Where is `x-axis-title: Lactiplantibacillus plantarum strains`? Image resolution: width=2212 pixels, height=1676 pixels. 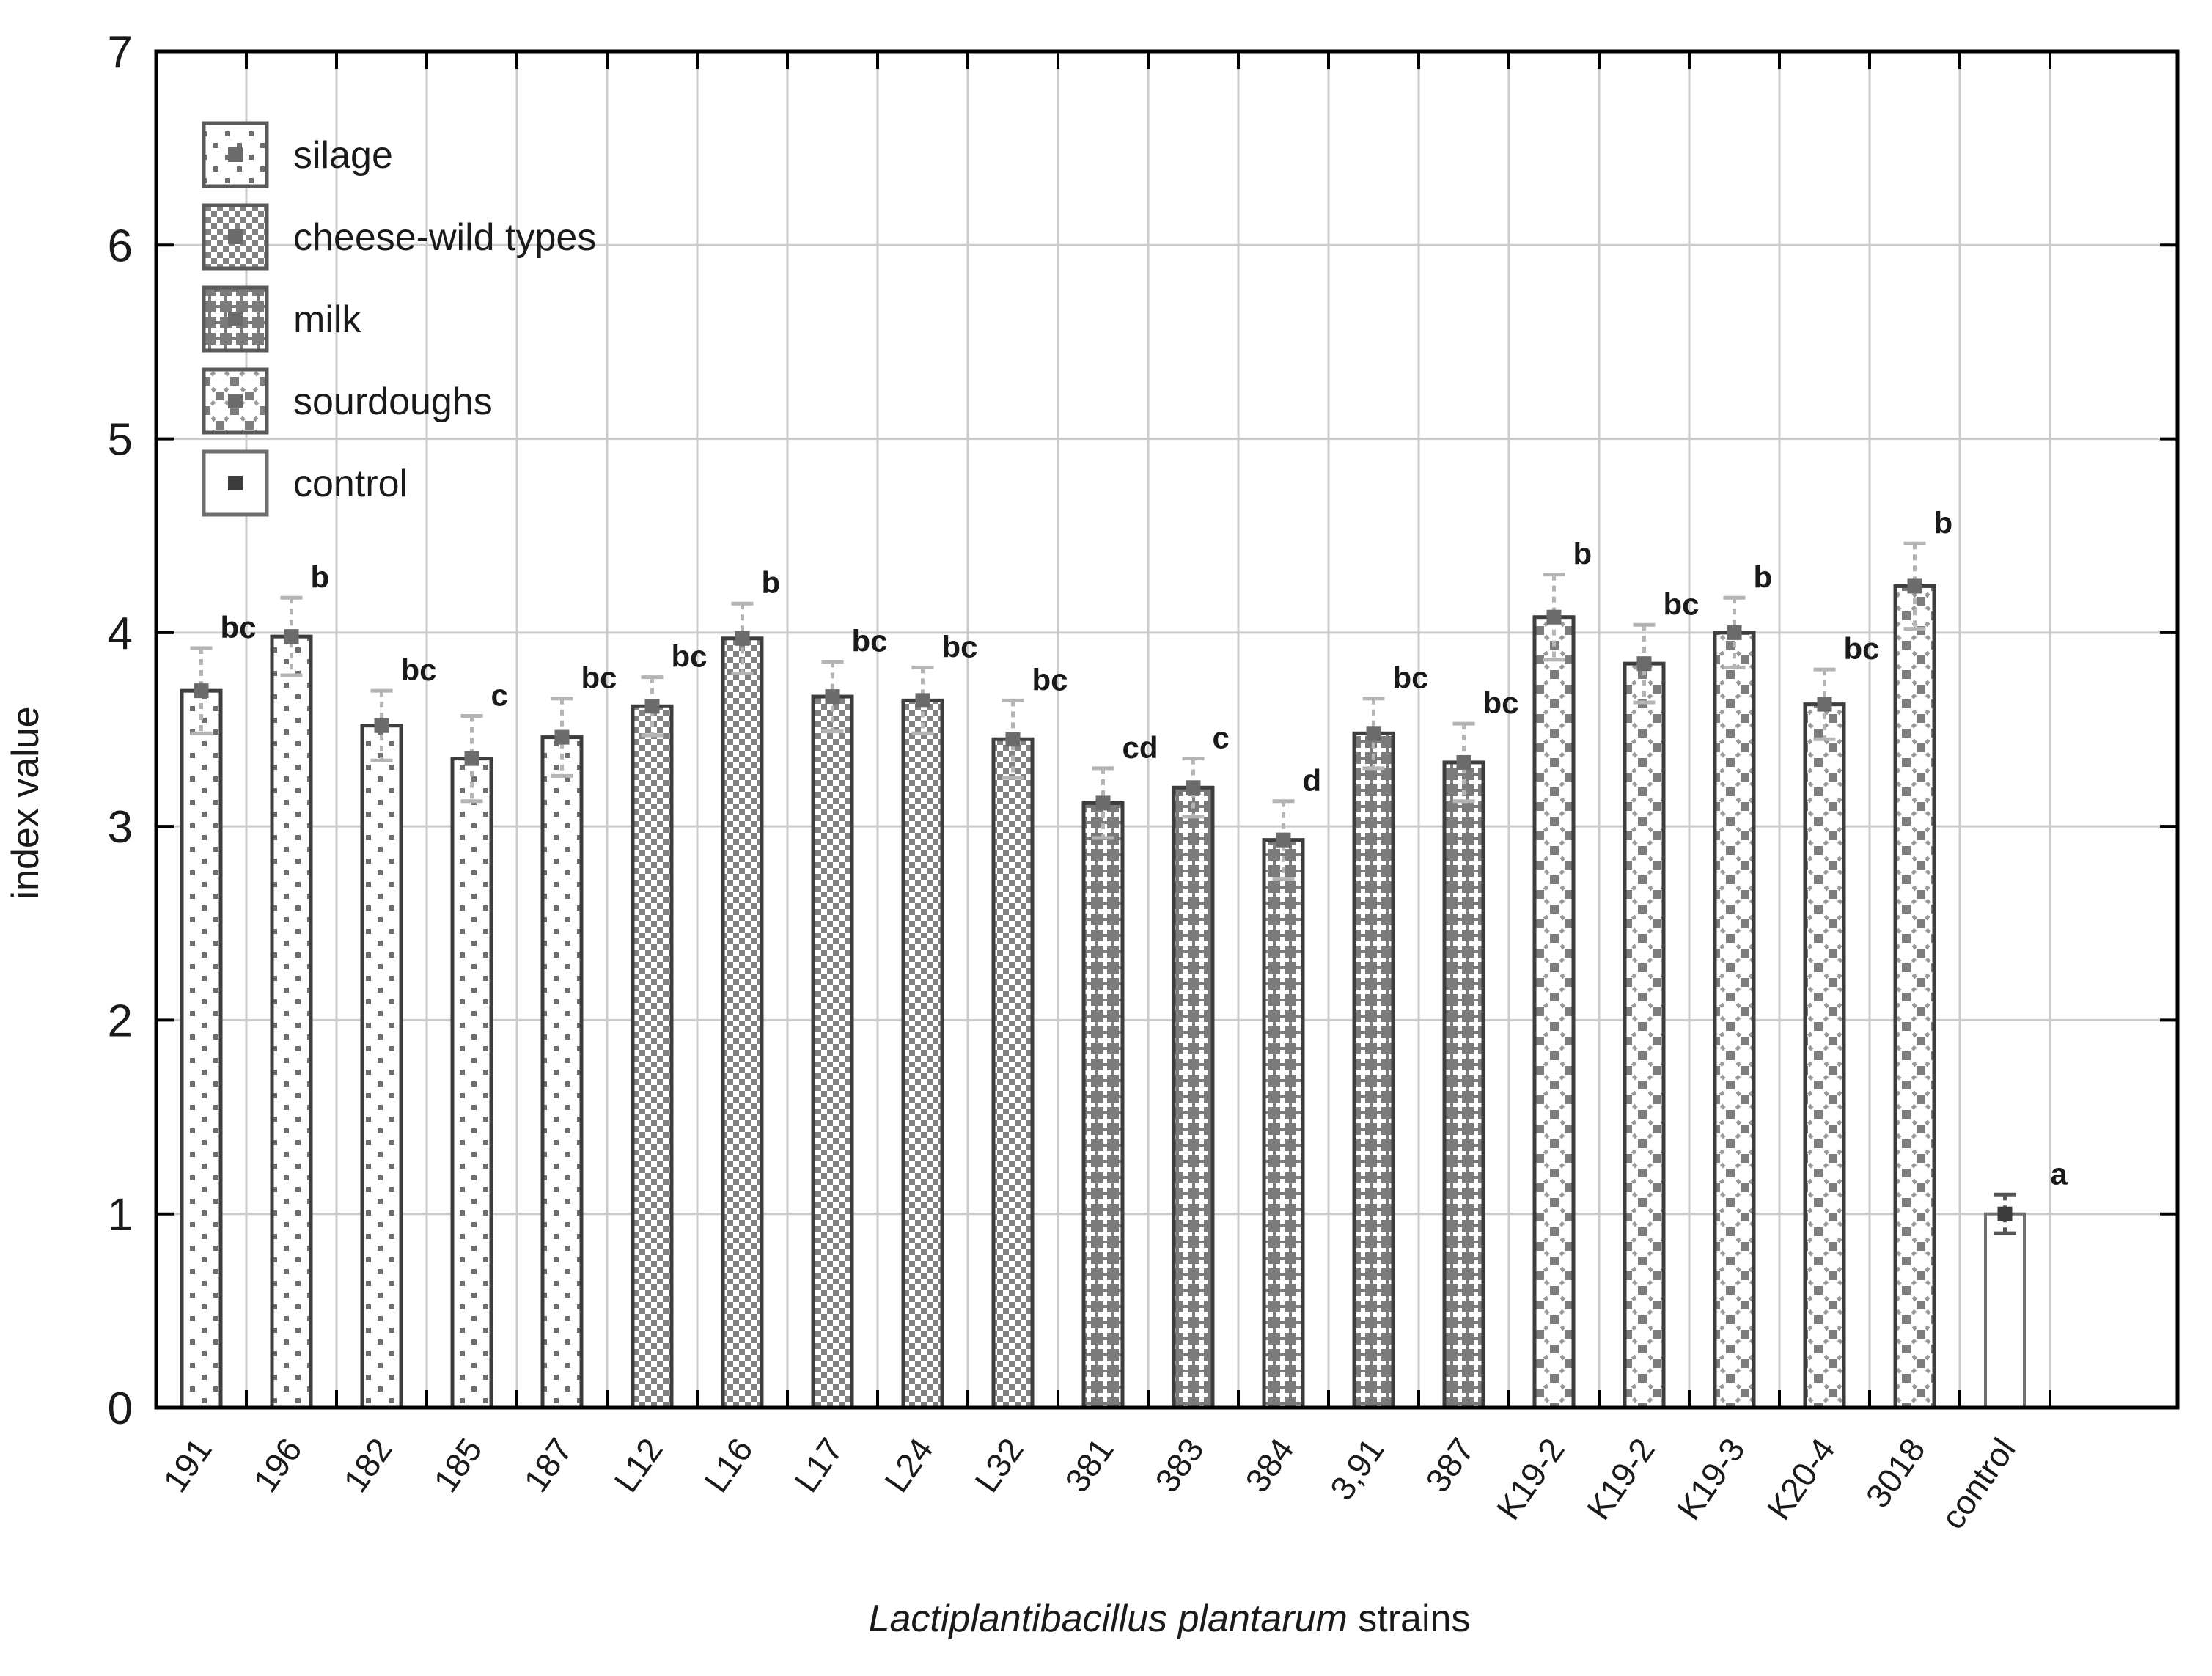 x-axis-title: Lactiplantibacillus plantarum strains is located at coordinates (1170, 1619).